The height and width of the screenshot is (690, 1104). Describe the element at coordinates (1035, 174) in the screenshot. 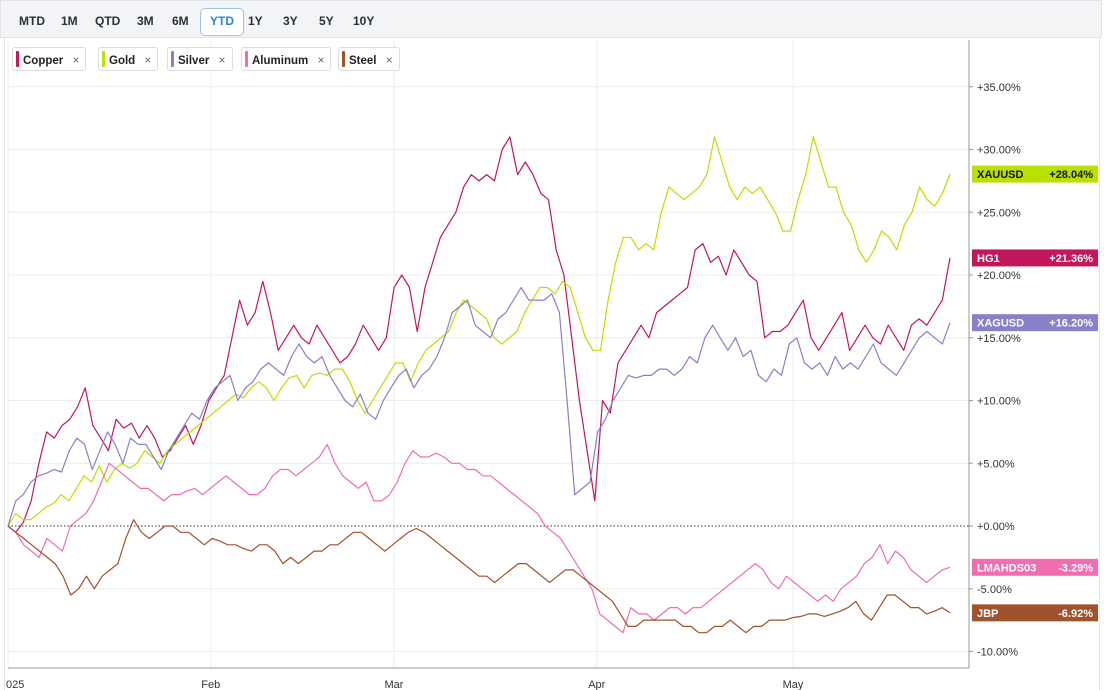

I see `value-badge-gold` at that location.